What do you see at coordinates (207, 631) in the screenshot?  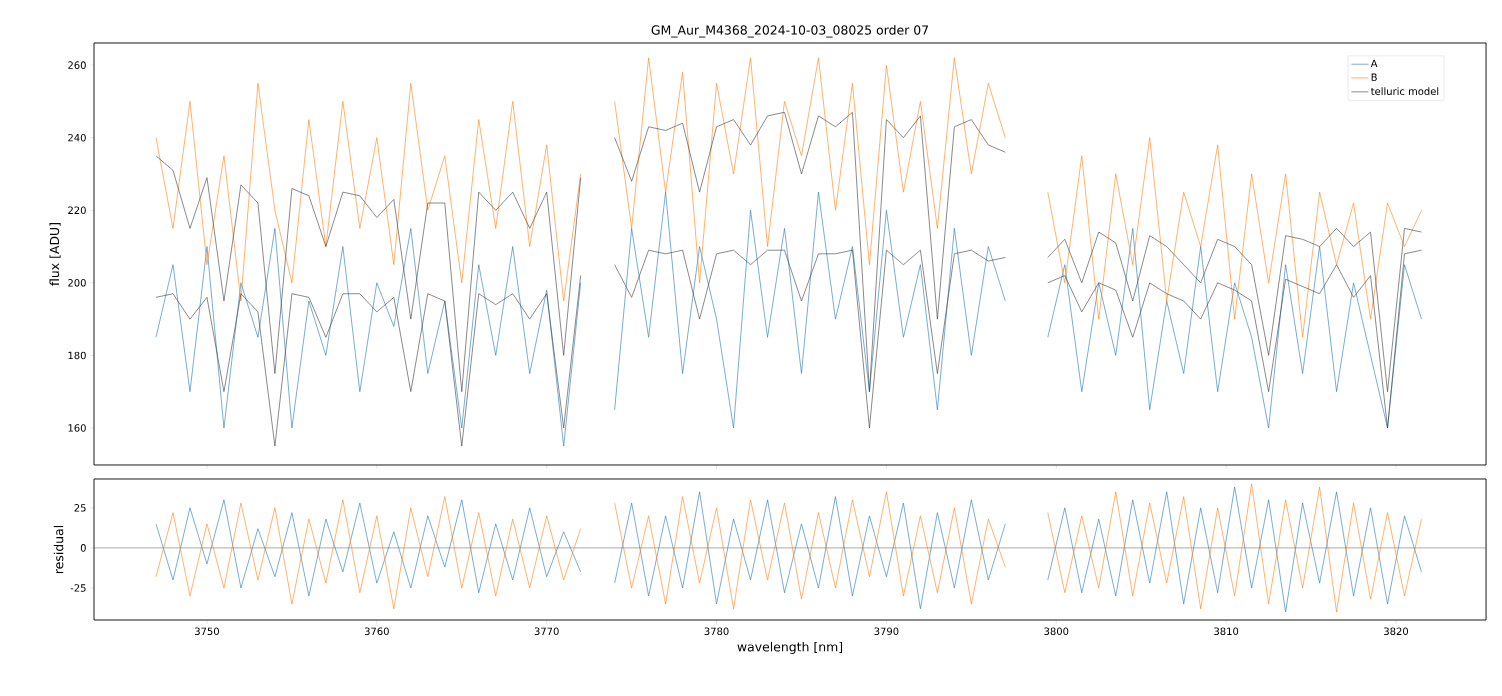 I see `x-tick-label: 3750` at bounding box center [207, 631].